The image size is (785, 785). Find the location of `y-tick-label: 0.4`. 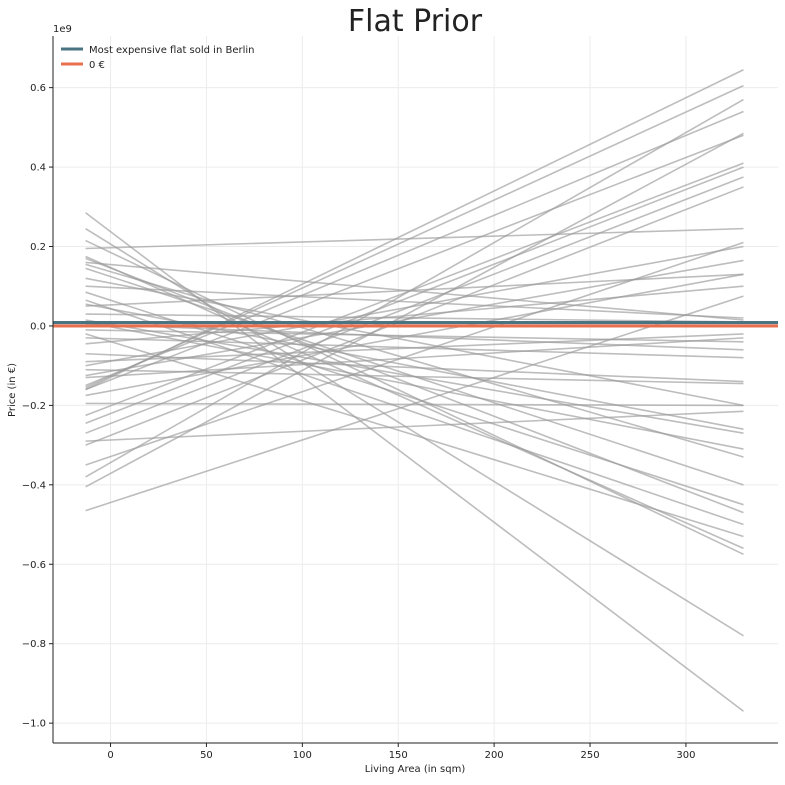

y-tick-label: 0.4 is located at coordinates (38, 168).